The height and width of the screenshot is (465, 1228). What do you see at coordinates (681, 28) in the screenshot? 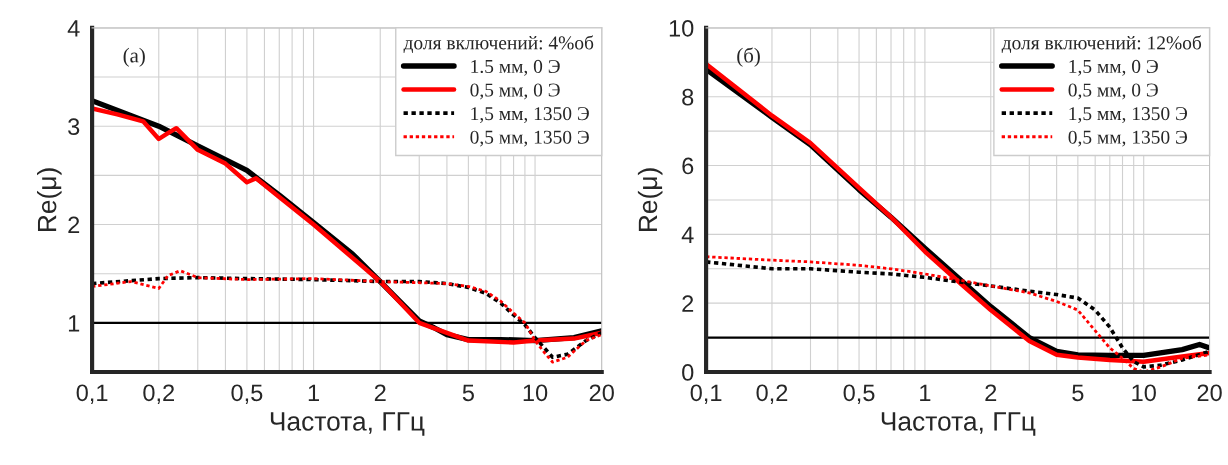
I see `y-tick-label: 10` at bounding box center [681, 28].